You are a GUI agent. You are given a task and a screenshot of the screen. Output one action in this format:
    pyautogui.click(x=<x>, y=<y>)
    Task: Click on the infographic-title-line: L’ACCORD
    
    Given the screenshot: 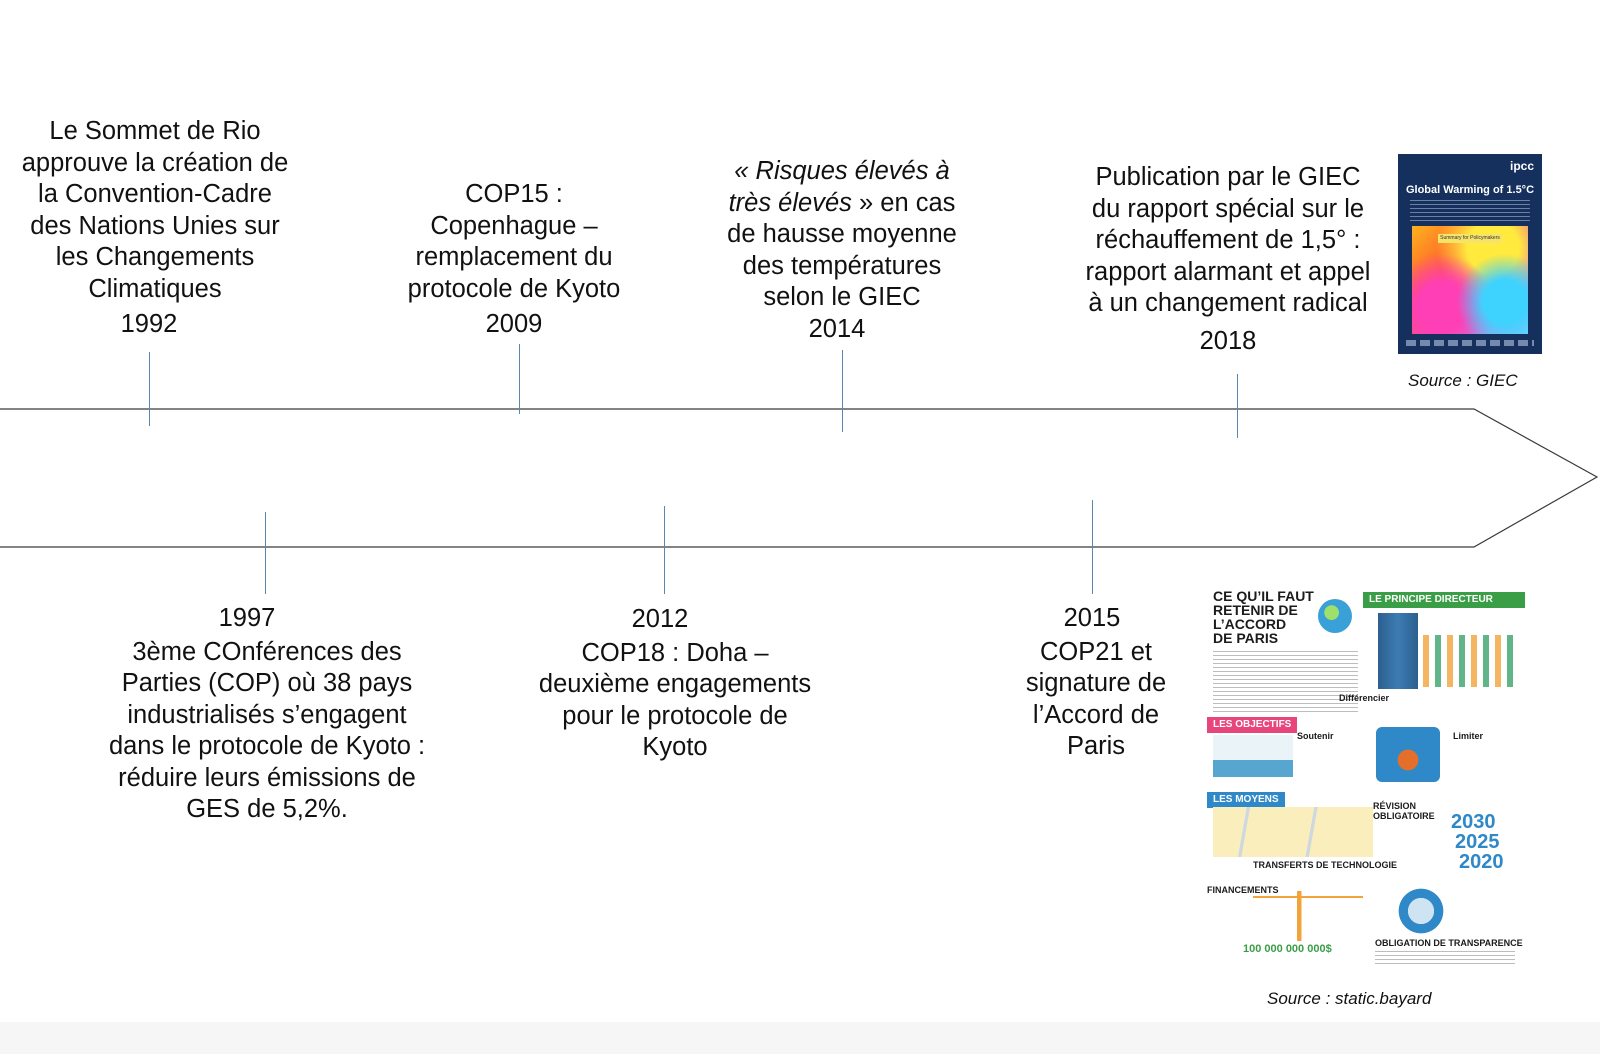 What is the action you would take?
    pyautogui.click(x=1250, y=624)
    